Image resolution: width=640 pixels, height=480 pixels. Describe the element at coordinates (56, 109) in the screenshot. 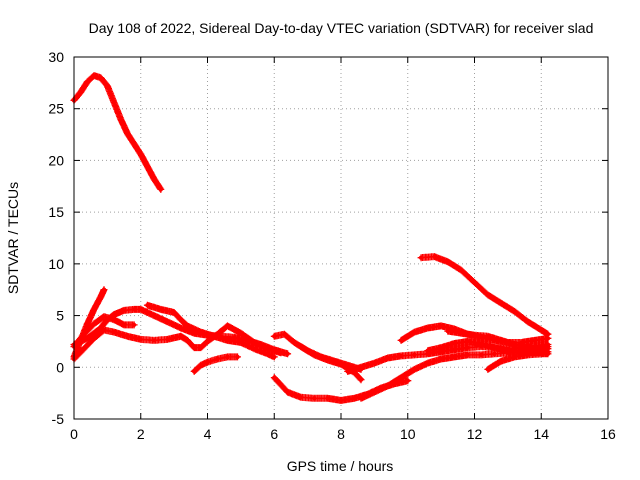

I see `y-tick-label: 25` at that location.